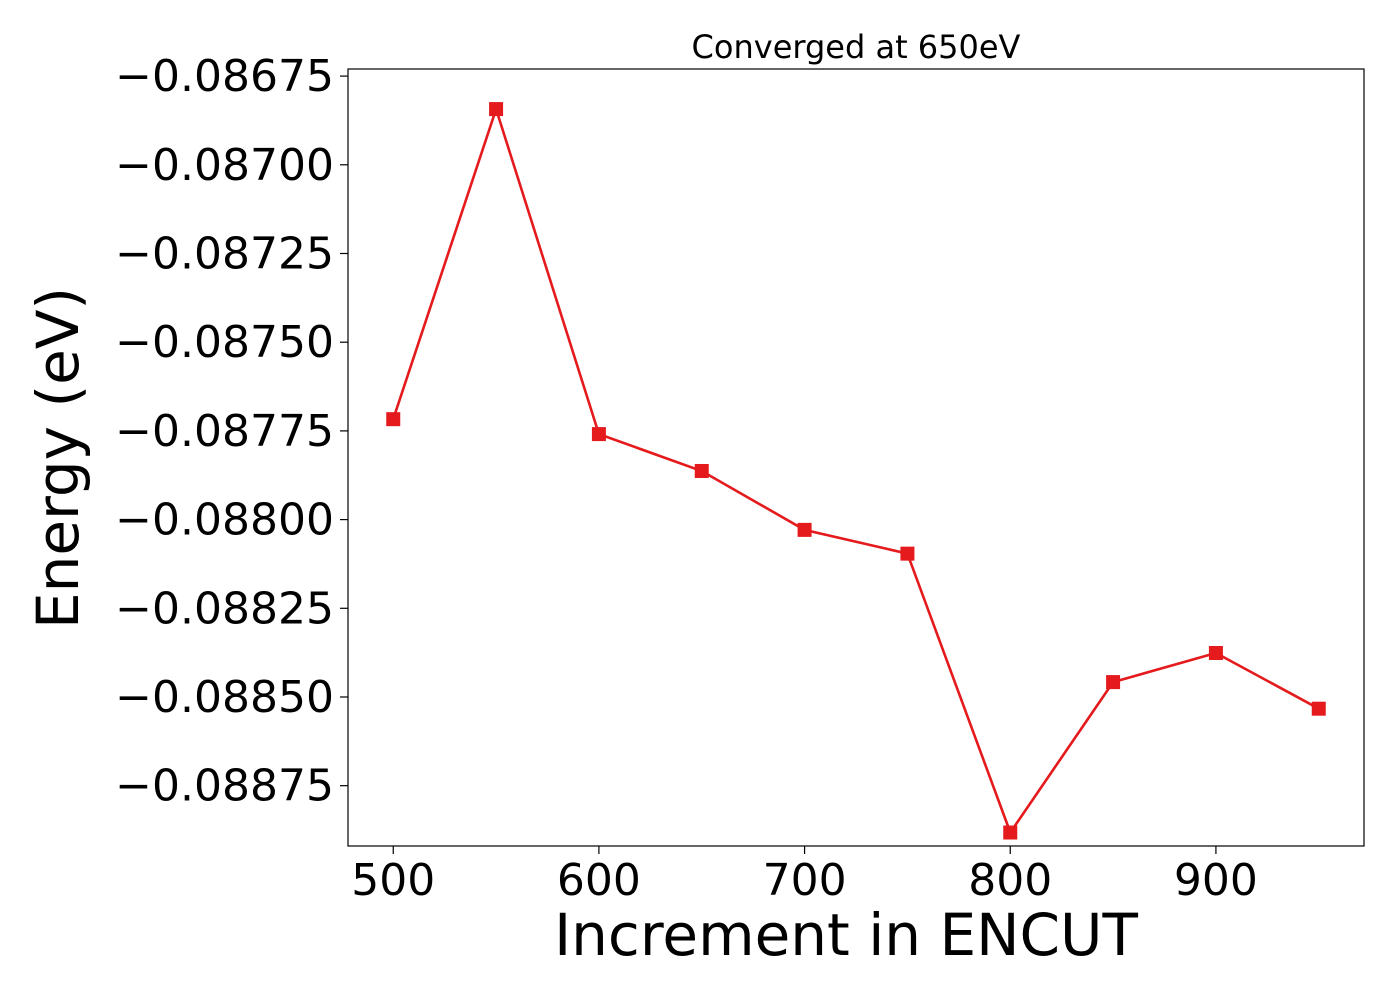  What do you see at coordinates (1010, 880) in the screenshot?
I see `x-tick-label: 800` at bounding box center [1010, 880].